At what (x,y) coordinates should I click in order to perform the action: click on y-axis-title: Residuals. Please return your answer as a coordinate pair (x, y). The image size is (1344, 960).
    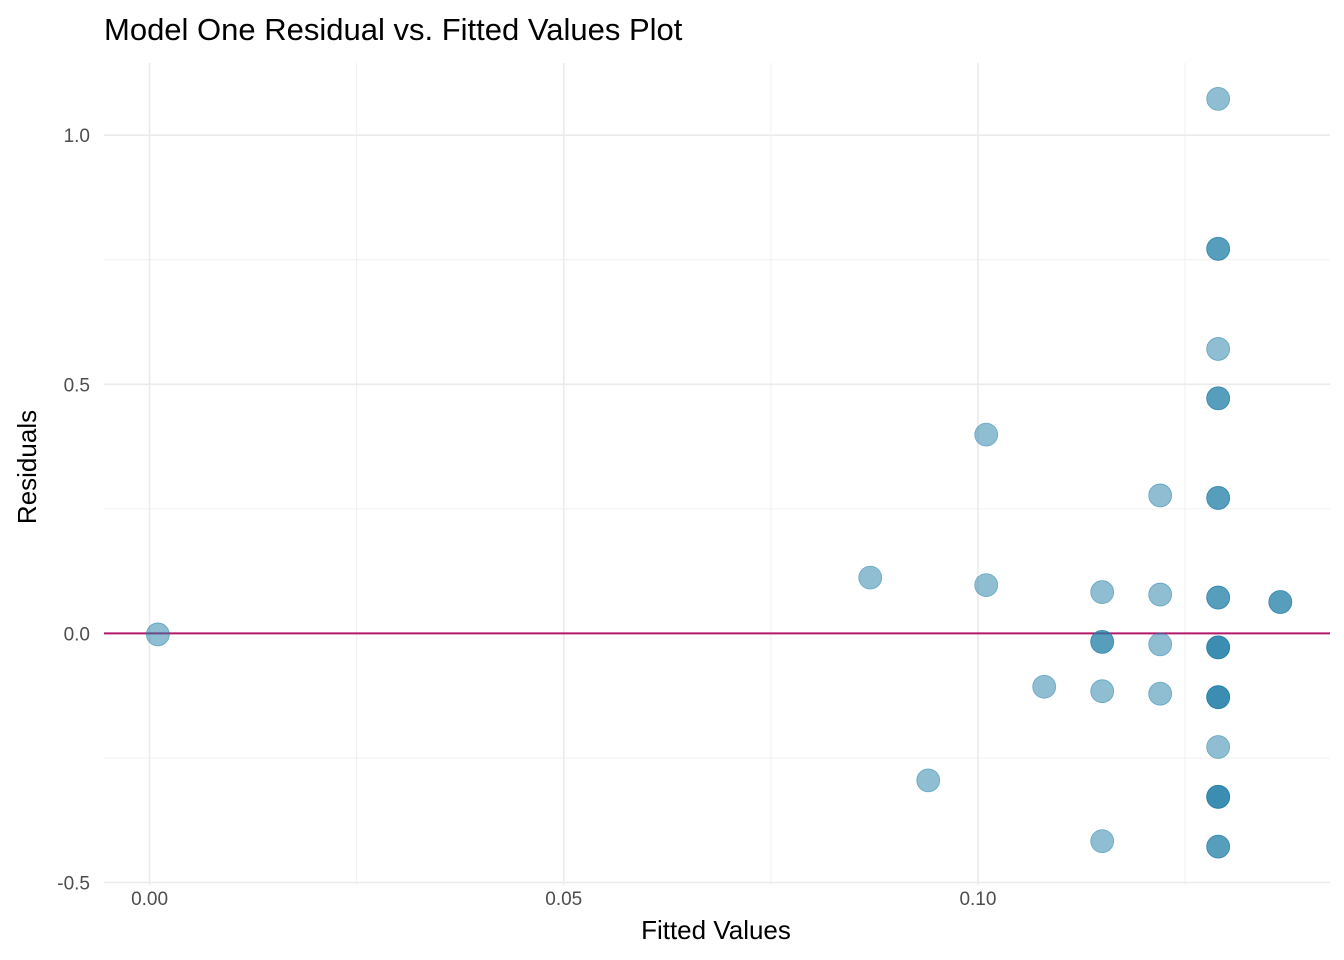
    Looking at the image, I should click on (27, 467).